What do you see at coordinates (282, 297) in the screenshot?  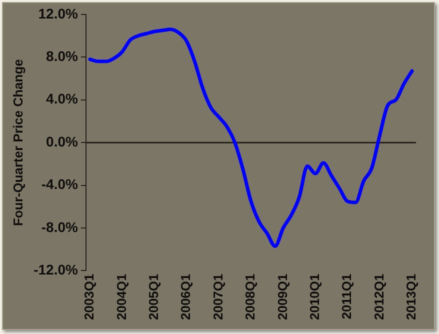 I see `x-tick-label: 2009Q1` at bounding box center [282, 297].